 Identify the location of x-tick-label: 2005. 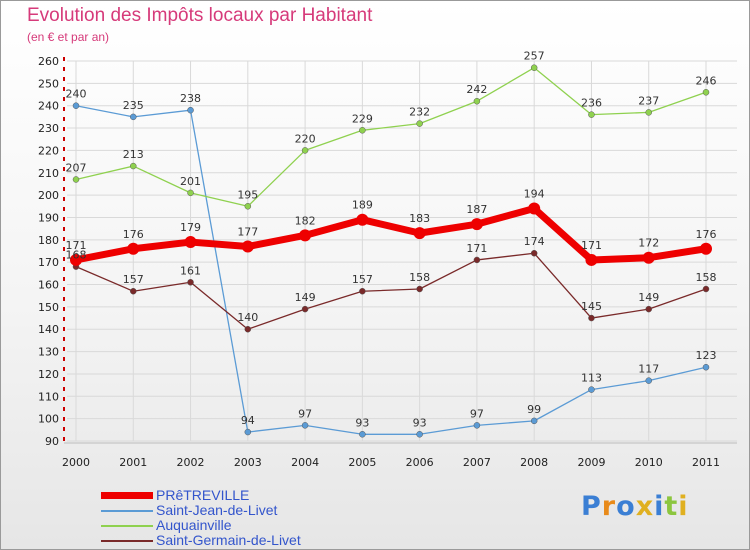
(362, 462).